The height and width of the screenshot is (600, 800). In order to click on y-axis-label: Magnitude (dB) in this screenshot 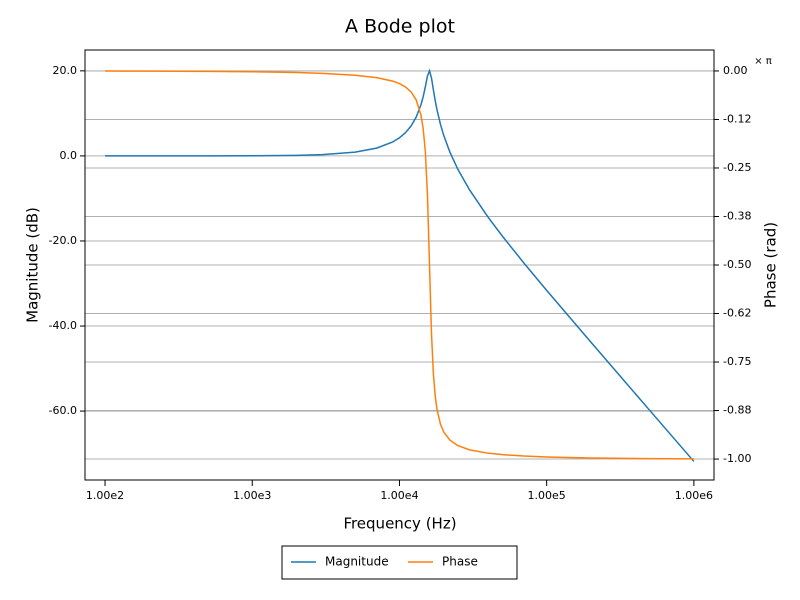, I will do `click(33, 265)`.